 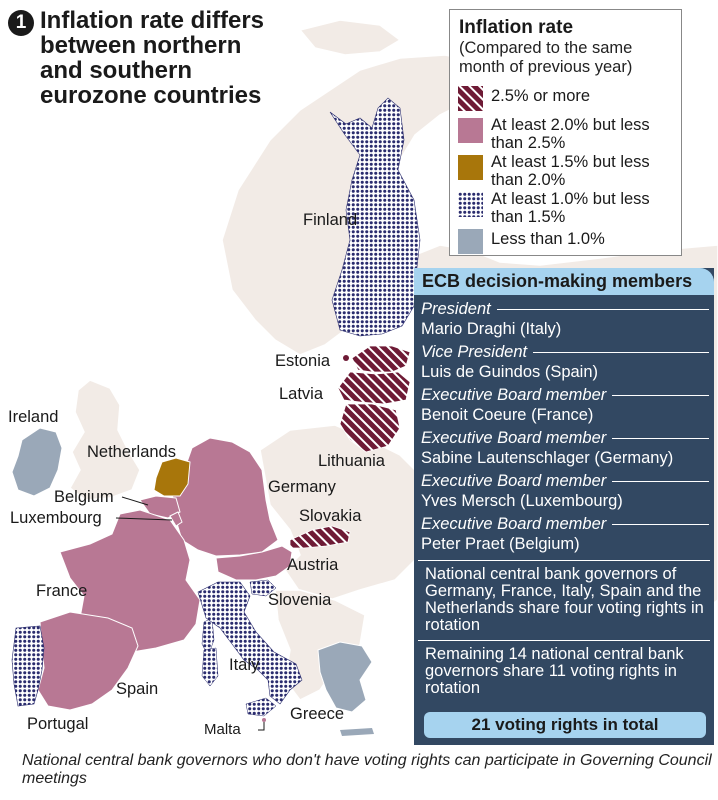 What do you see at coordinates (250, 643) in the screenshot?
I see `italy-shape` at bounding box center [250, 643].